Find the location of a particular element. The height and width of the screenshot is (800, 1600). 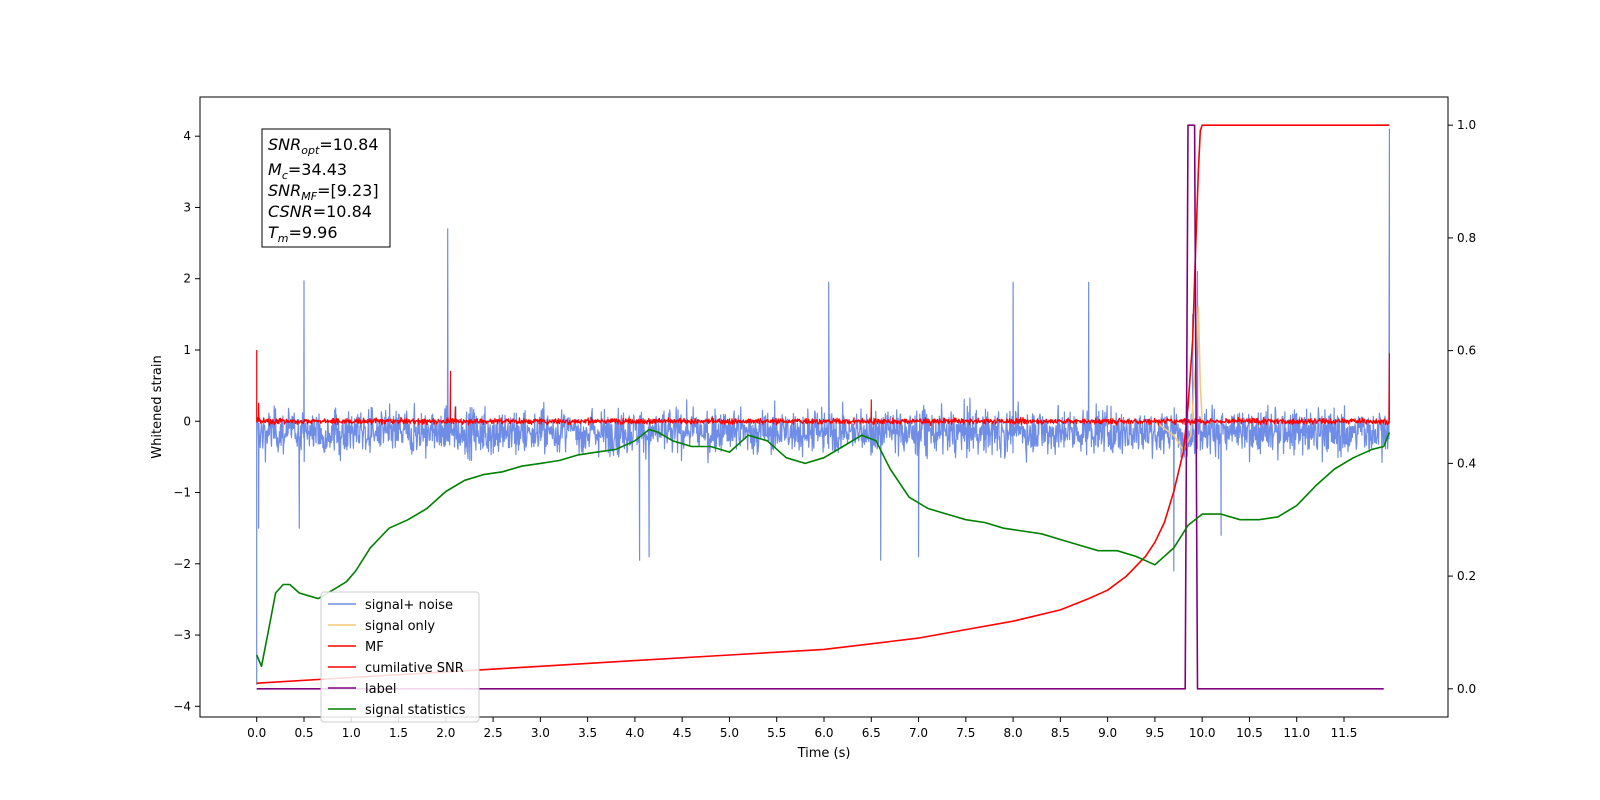

y-right-tick-label: 0.6 is located at coordinates (1466, 351).